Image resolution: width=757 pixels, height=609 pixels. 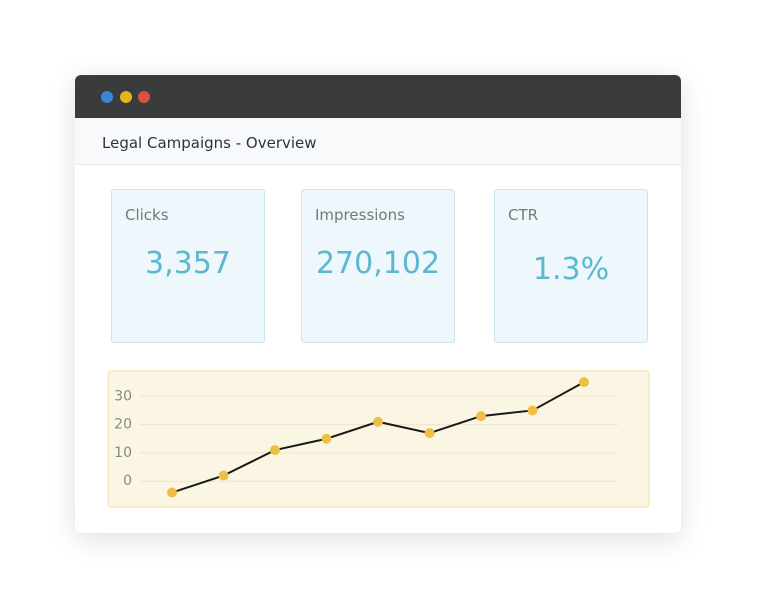 I want to click on stat-value: 1.3%, so click(x=571, y=269).